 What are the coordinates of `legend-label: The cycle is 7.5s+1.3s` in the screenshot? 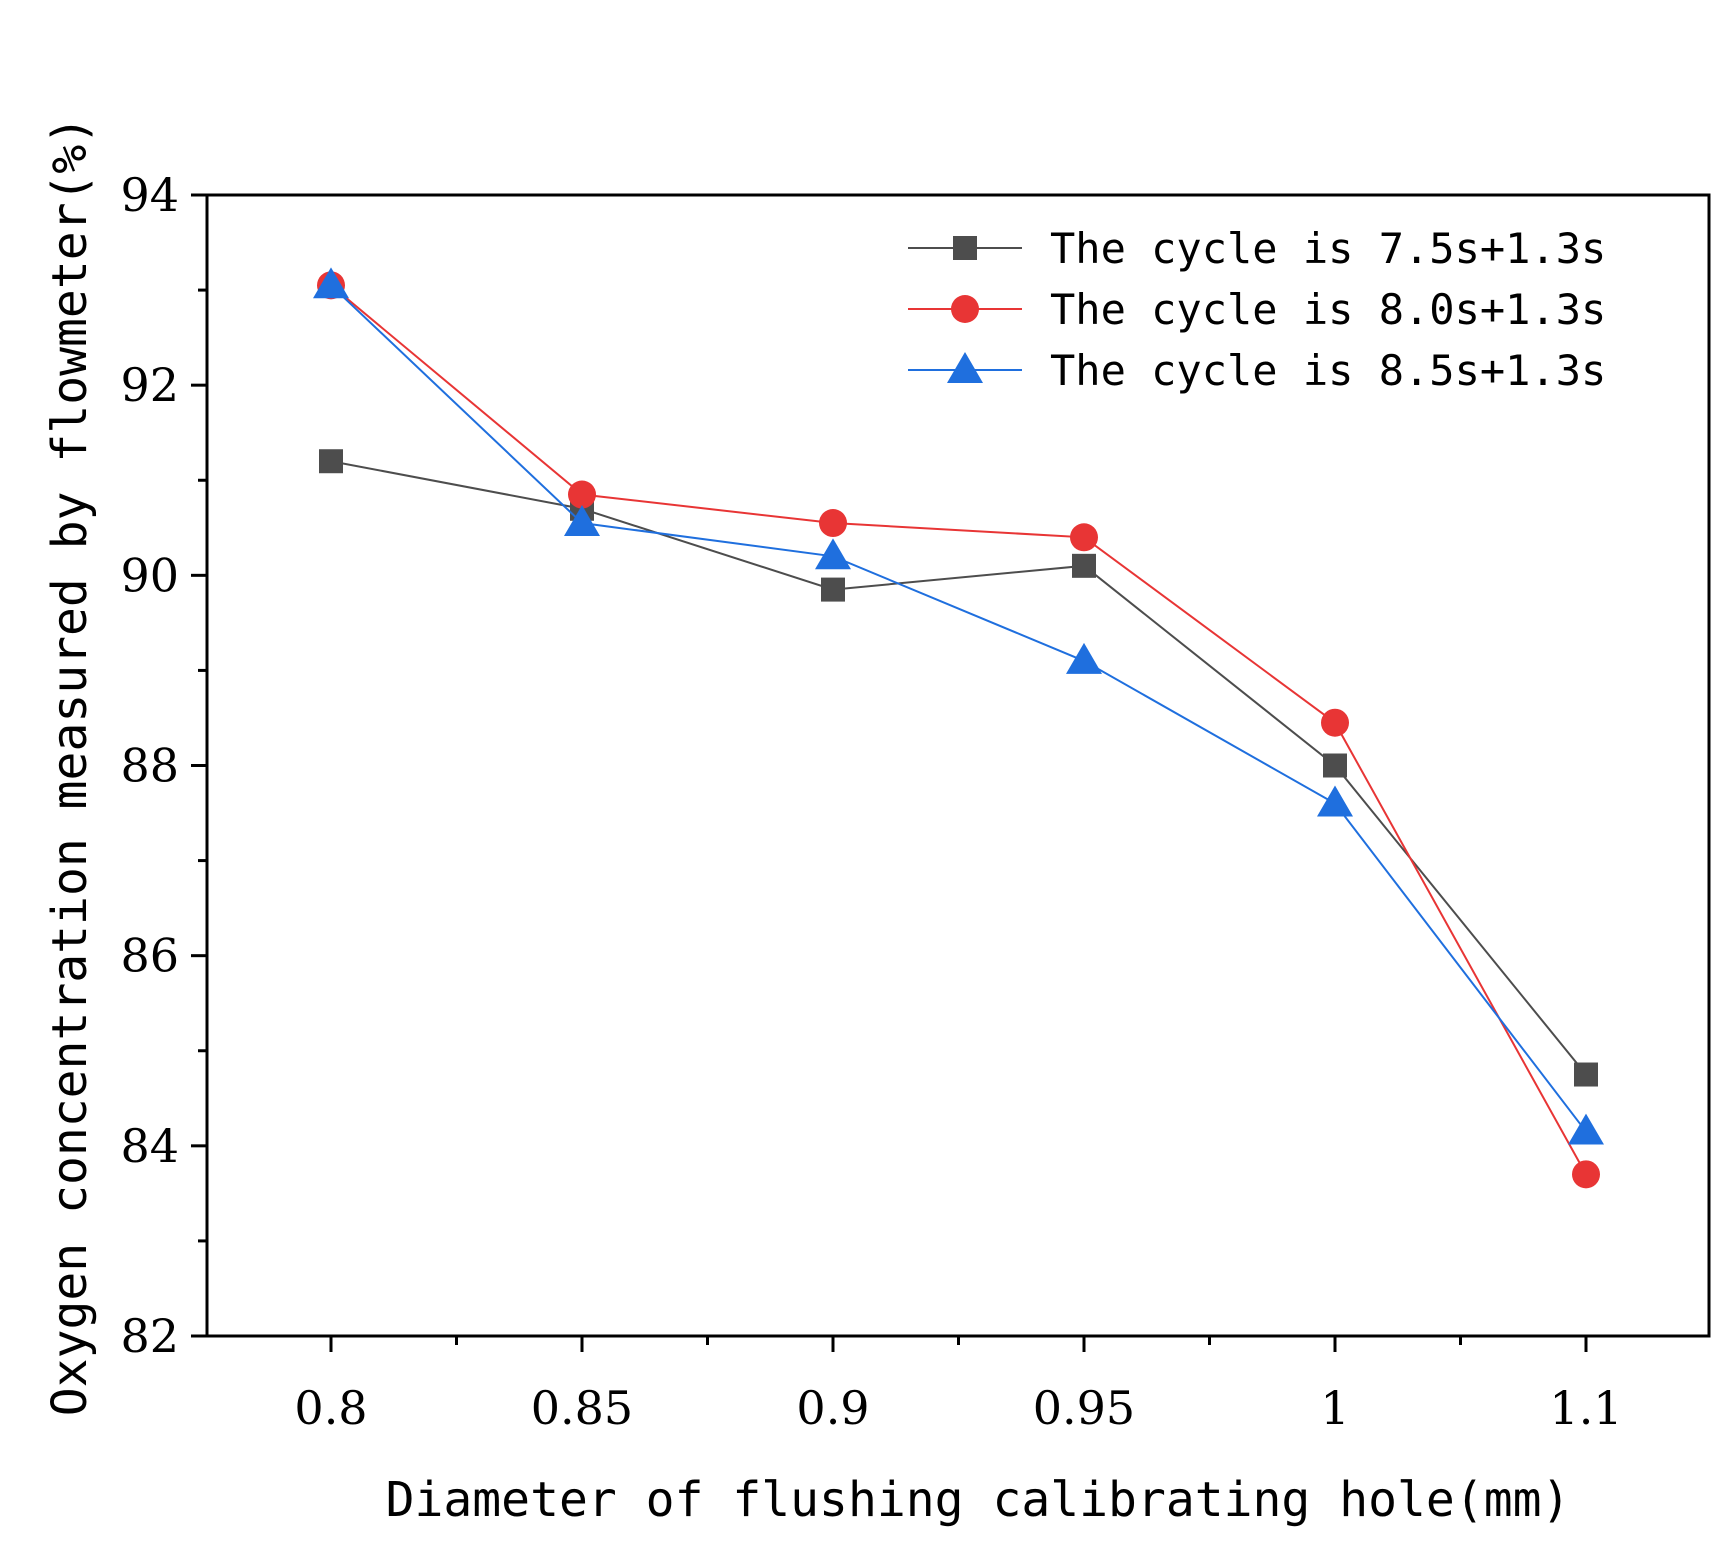 It's located at (1328, 248).